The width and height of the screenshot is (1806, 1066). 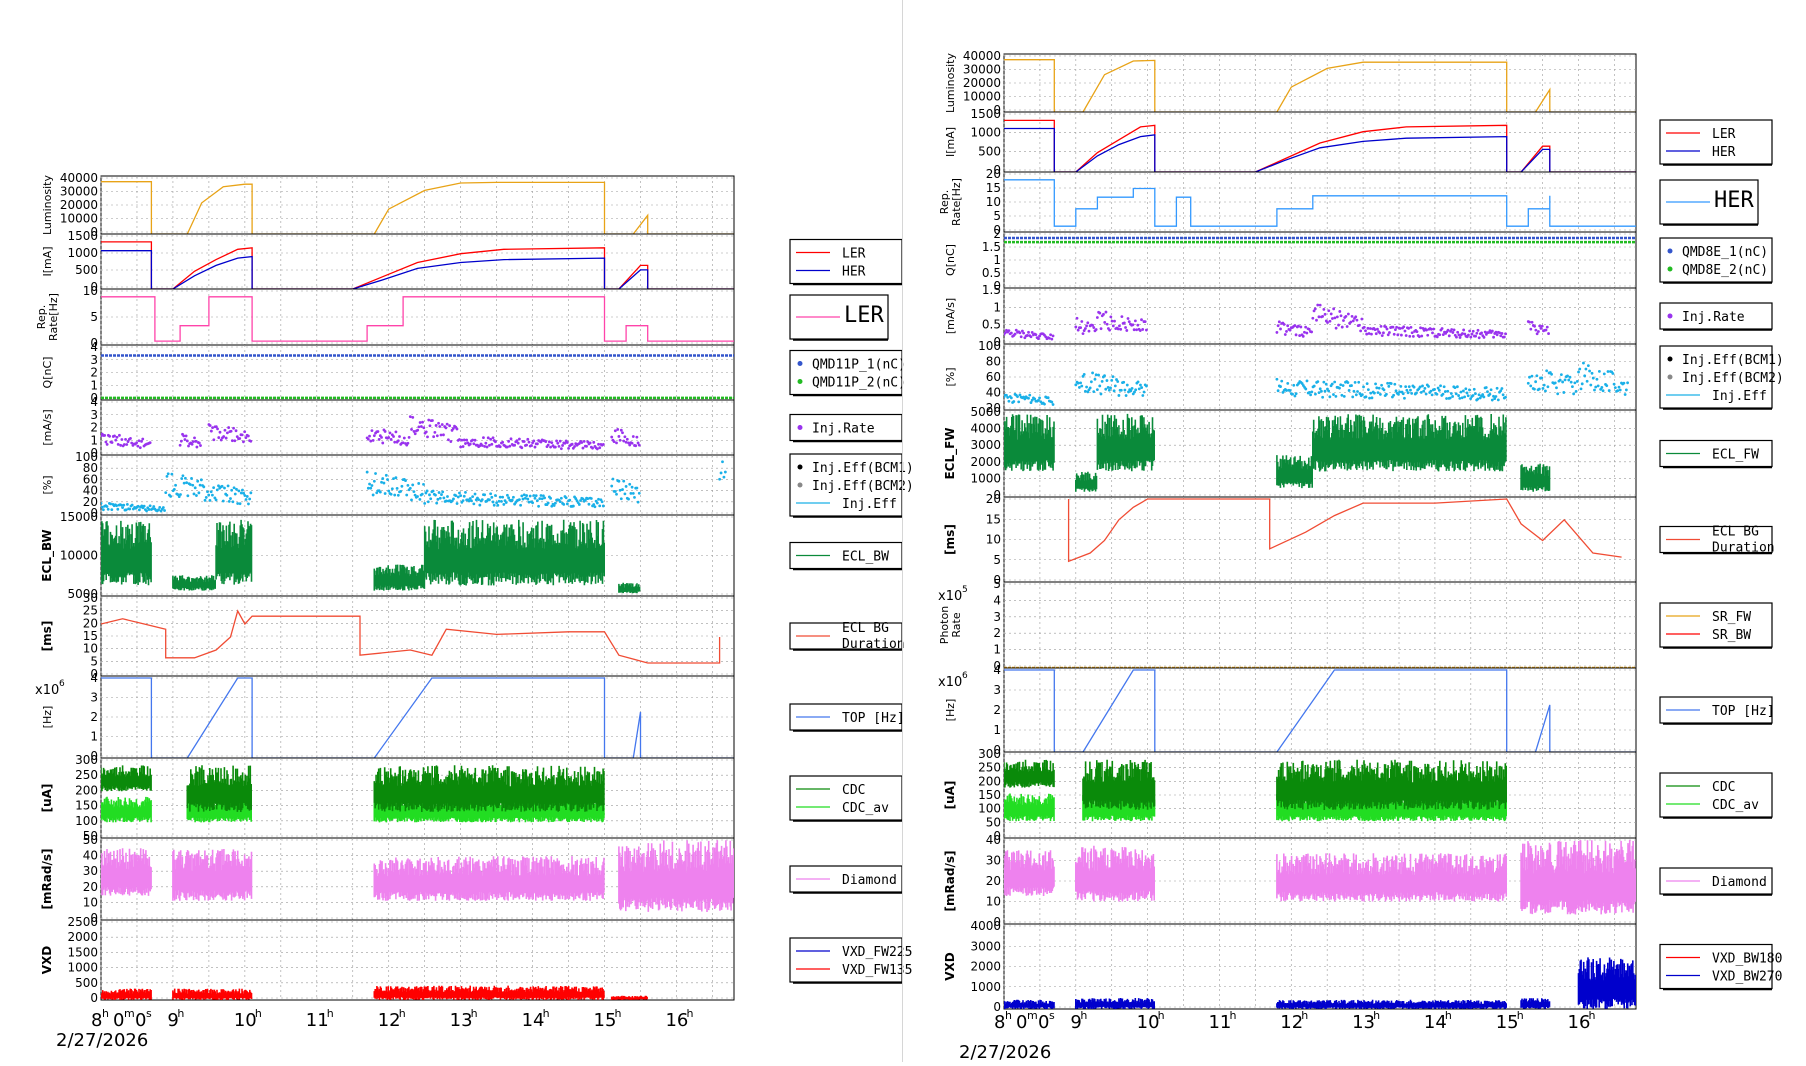 What do you see at coordinates (846, 798) in the screenshot?
I see `legend-cdc: CDC CDC_av` at bounding box center [846, 798].